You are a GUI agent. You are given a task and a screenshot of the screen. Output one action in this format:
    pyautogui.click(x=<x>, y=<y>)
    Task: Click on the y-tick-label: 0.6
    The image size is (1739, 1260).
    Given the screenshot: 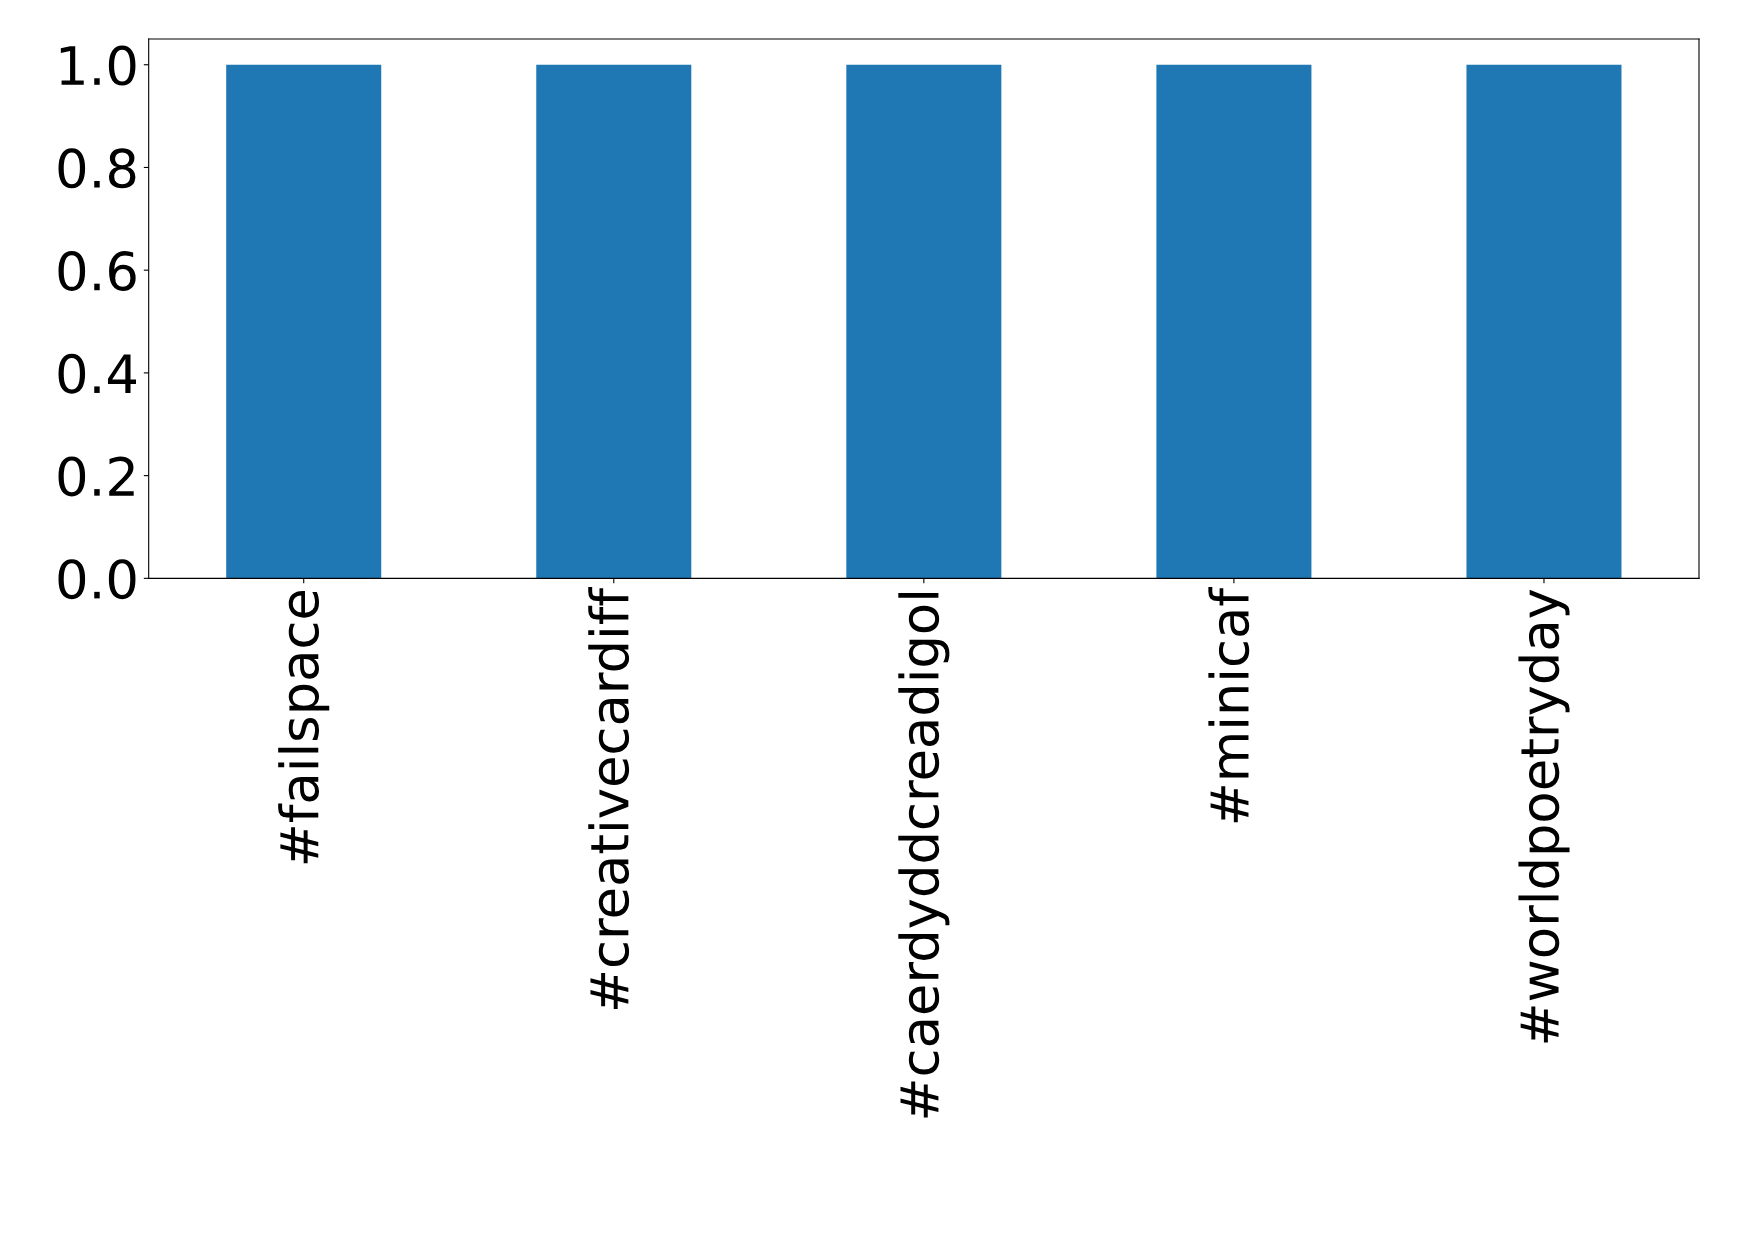 What is the action you would take?
    pyautogui.click(x=97, y=271)
    